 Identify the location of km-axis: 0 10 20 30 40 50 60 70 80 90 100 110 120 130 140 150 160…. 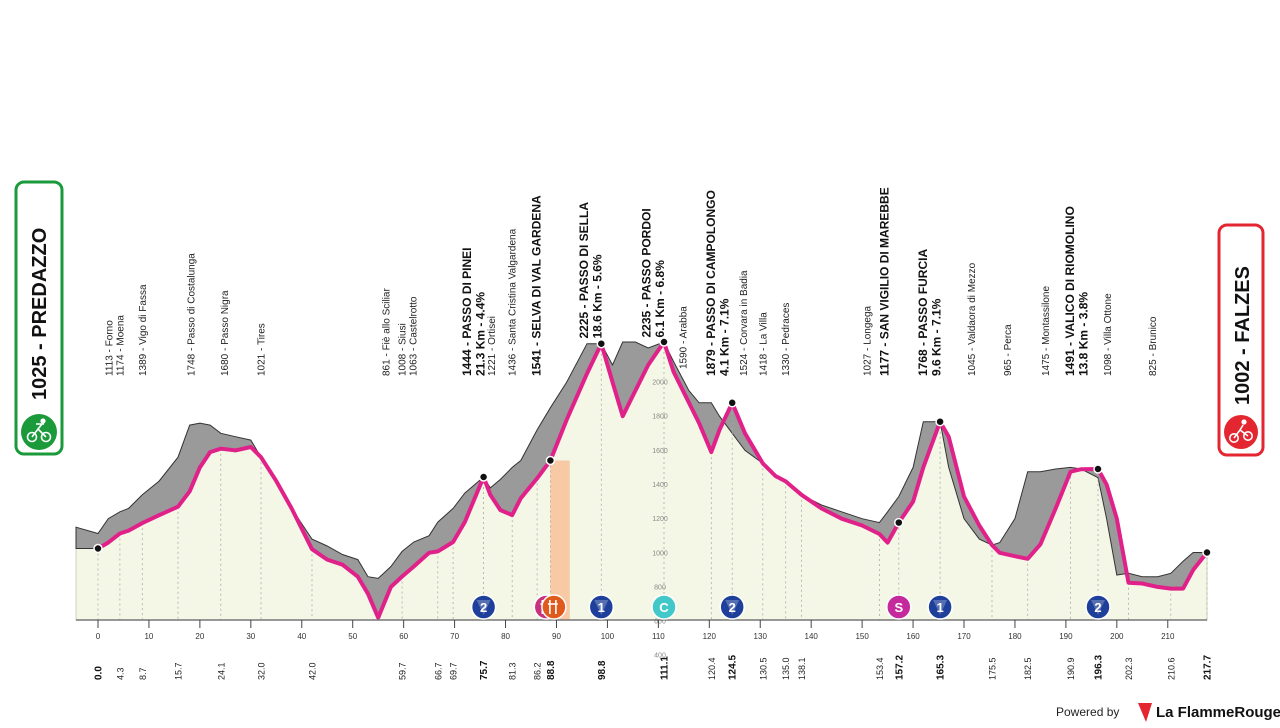
(635, 630).